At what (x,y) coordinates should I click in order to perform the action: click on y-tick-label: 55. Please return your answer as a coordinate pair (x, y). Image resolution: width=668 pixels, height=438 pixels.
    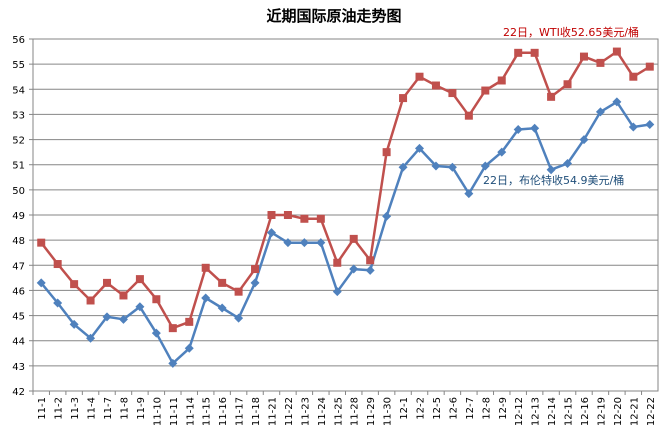
    Looking at the image, I should click on (18, 65).